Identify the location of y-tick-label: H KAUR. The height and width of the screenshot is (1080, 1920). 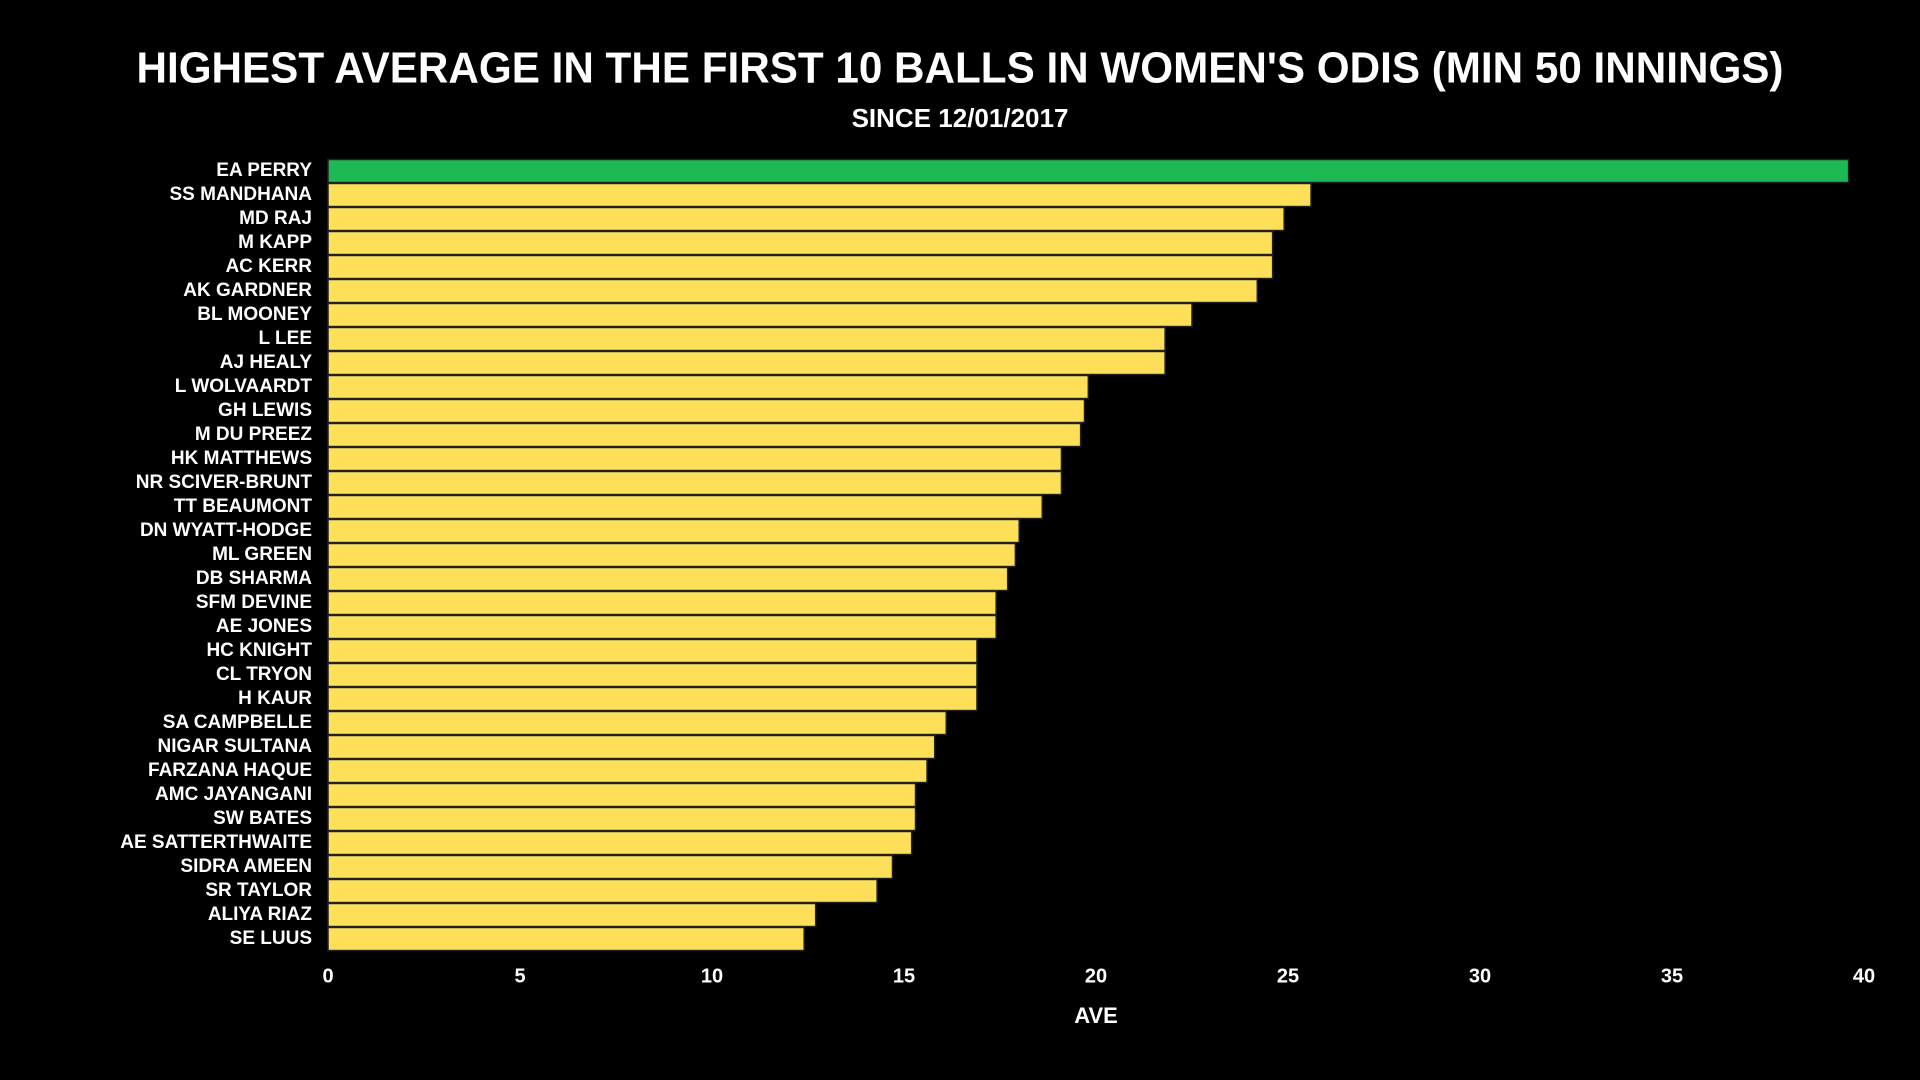
(275, 698).